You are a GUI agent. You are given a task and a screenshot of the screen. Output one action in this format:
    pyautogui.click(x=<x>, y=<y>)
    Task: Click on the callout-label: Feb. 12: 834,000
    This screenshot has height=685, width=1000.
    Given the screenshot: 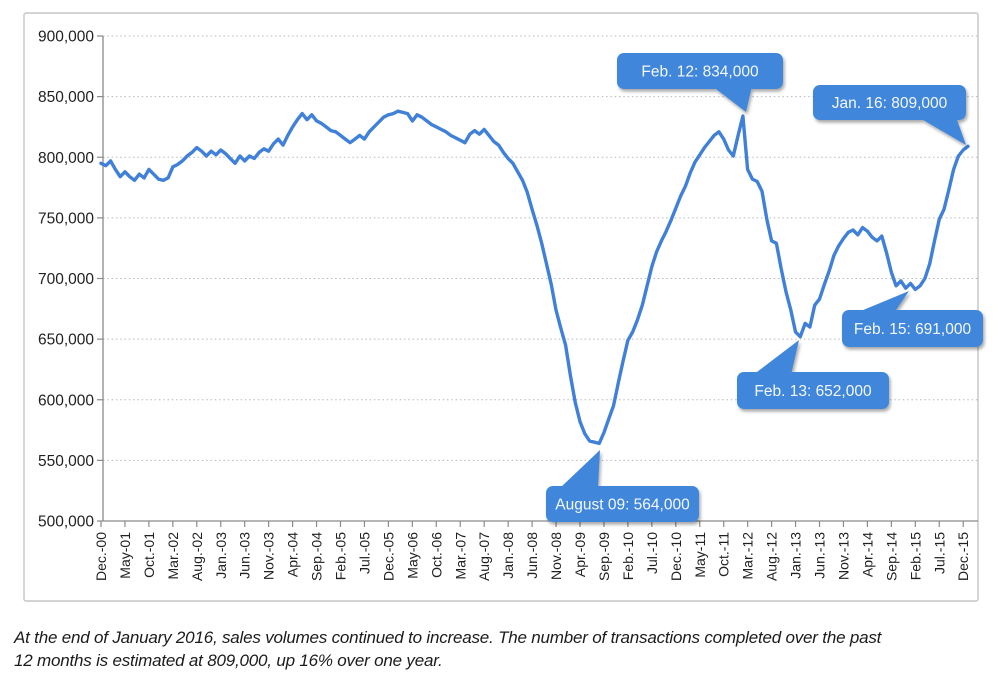 What is the action you would take?
    pyautogui.click(x=700, y=72)
    